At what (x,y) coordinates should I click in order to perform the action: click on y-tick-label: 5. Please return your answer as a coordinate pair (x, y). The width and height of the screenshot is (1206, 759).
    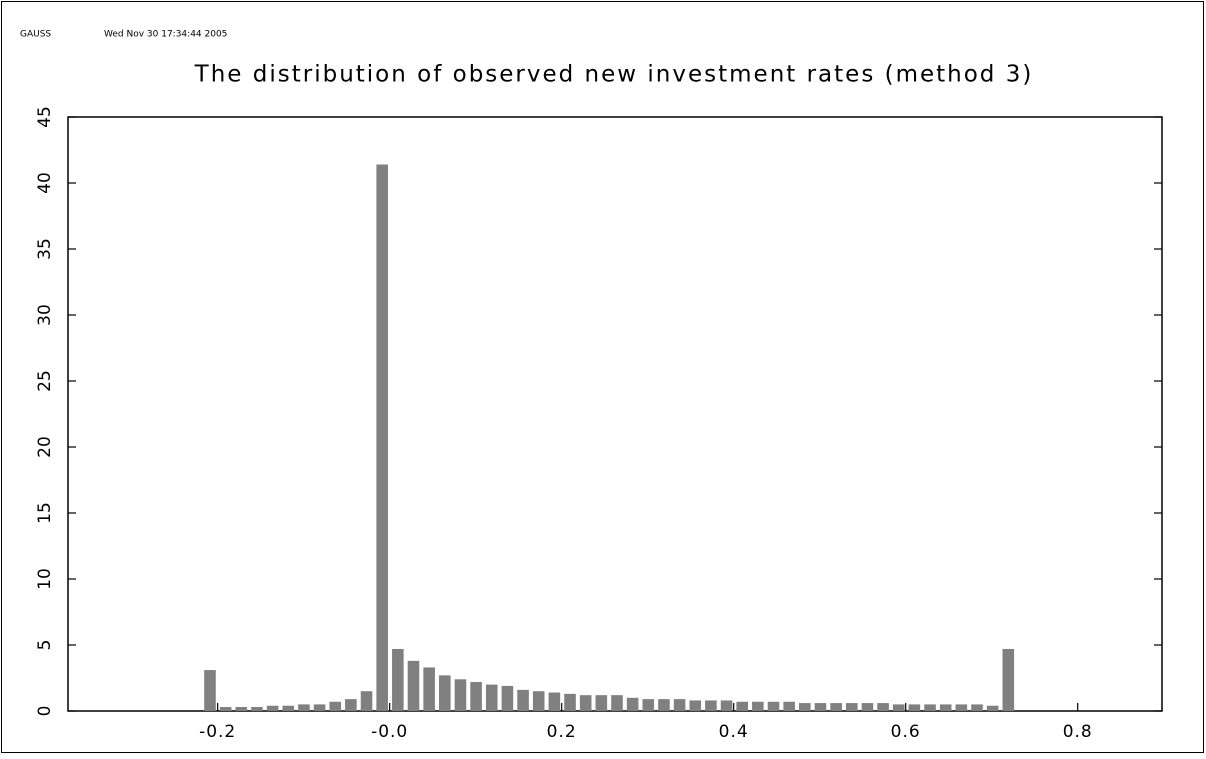
    Looking at the image, I should click on (45, 645).